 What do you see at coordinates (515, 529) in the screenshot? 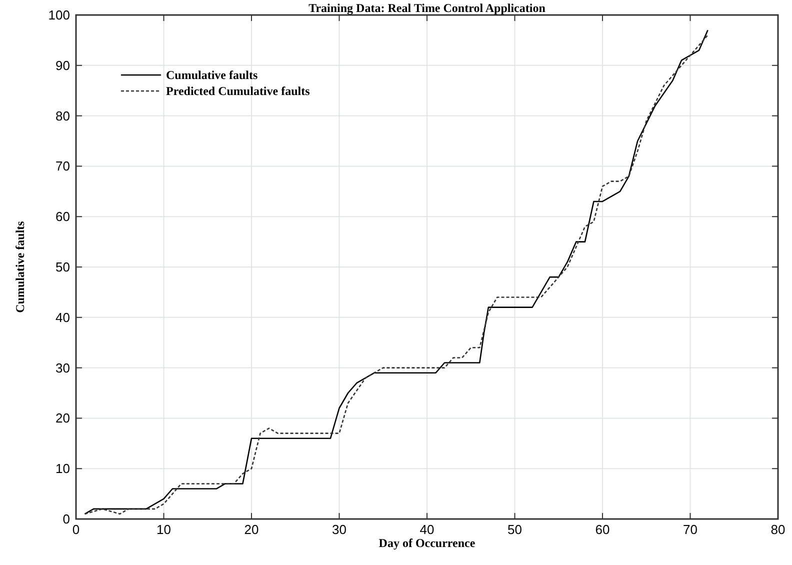
I see `x-tick-label: 50` at bounding box center [515, 529].